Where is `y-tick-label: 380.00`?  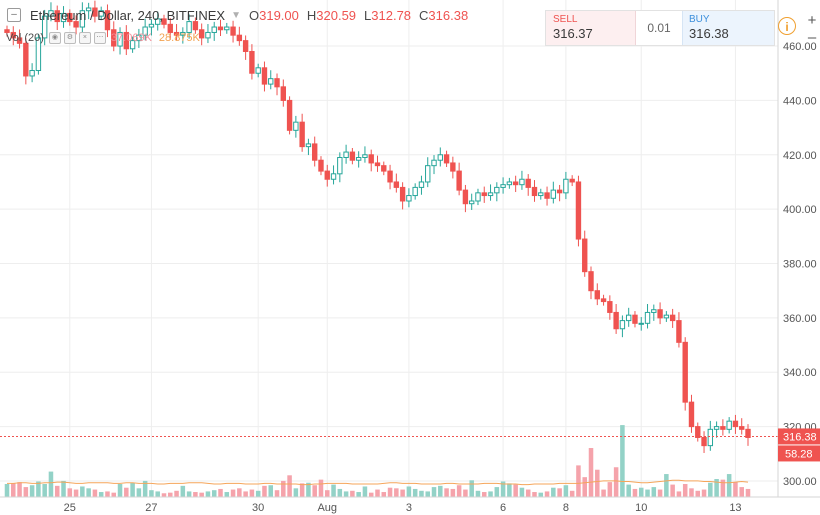
y-tick-label: 380.00 is located at coordinates (800, 265).